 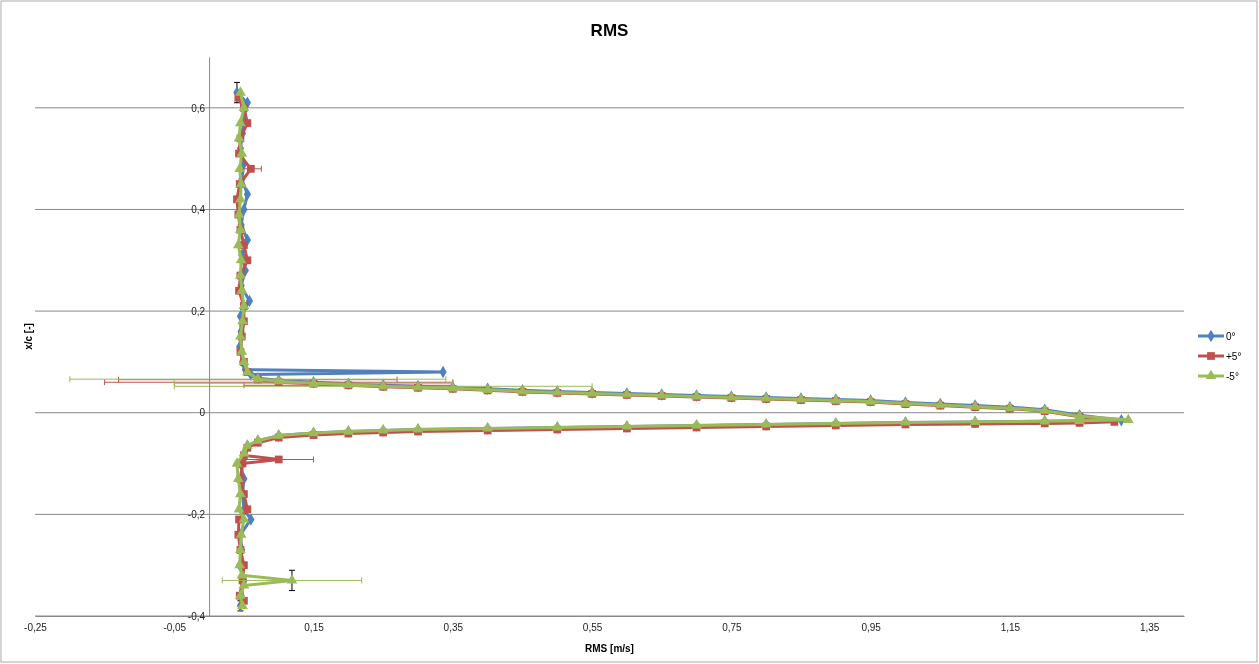 I want to click on x-tick-label: 1,15, so click(x=1010, y=628).